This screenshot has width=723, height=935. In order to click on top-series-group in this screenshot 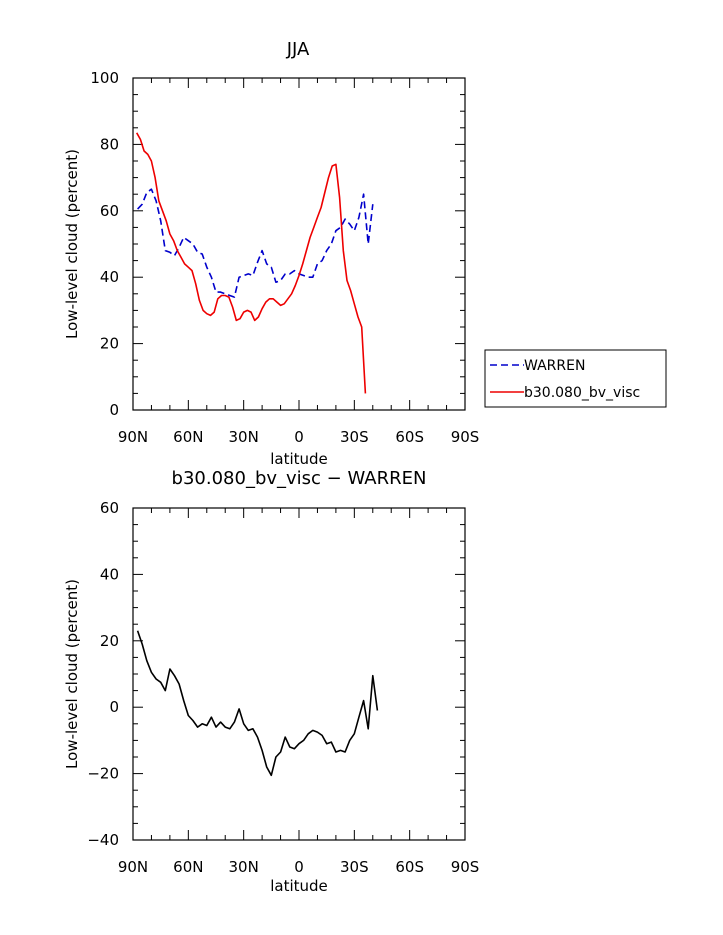, I will do `click(255, 263)`.